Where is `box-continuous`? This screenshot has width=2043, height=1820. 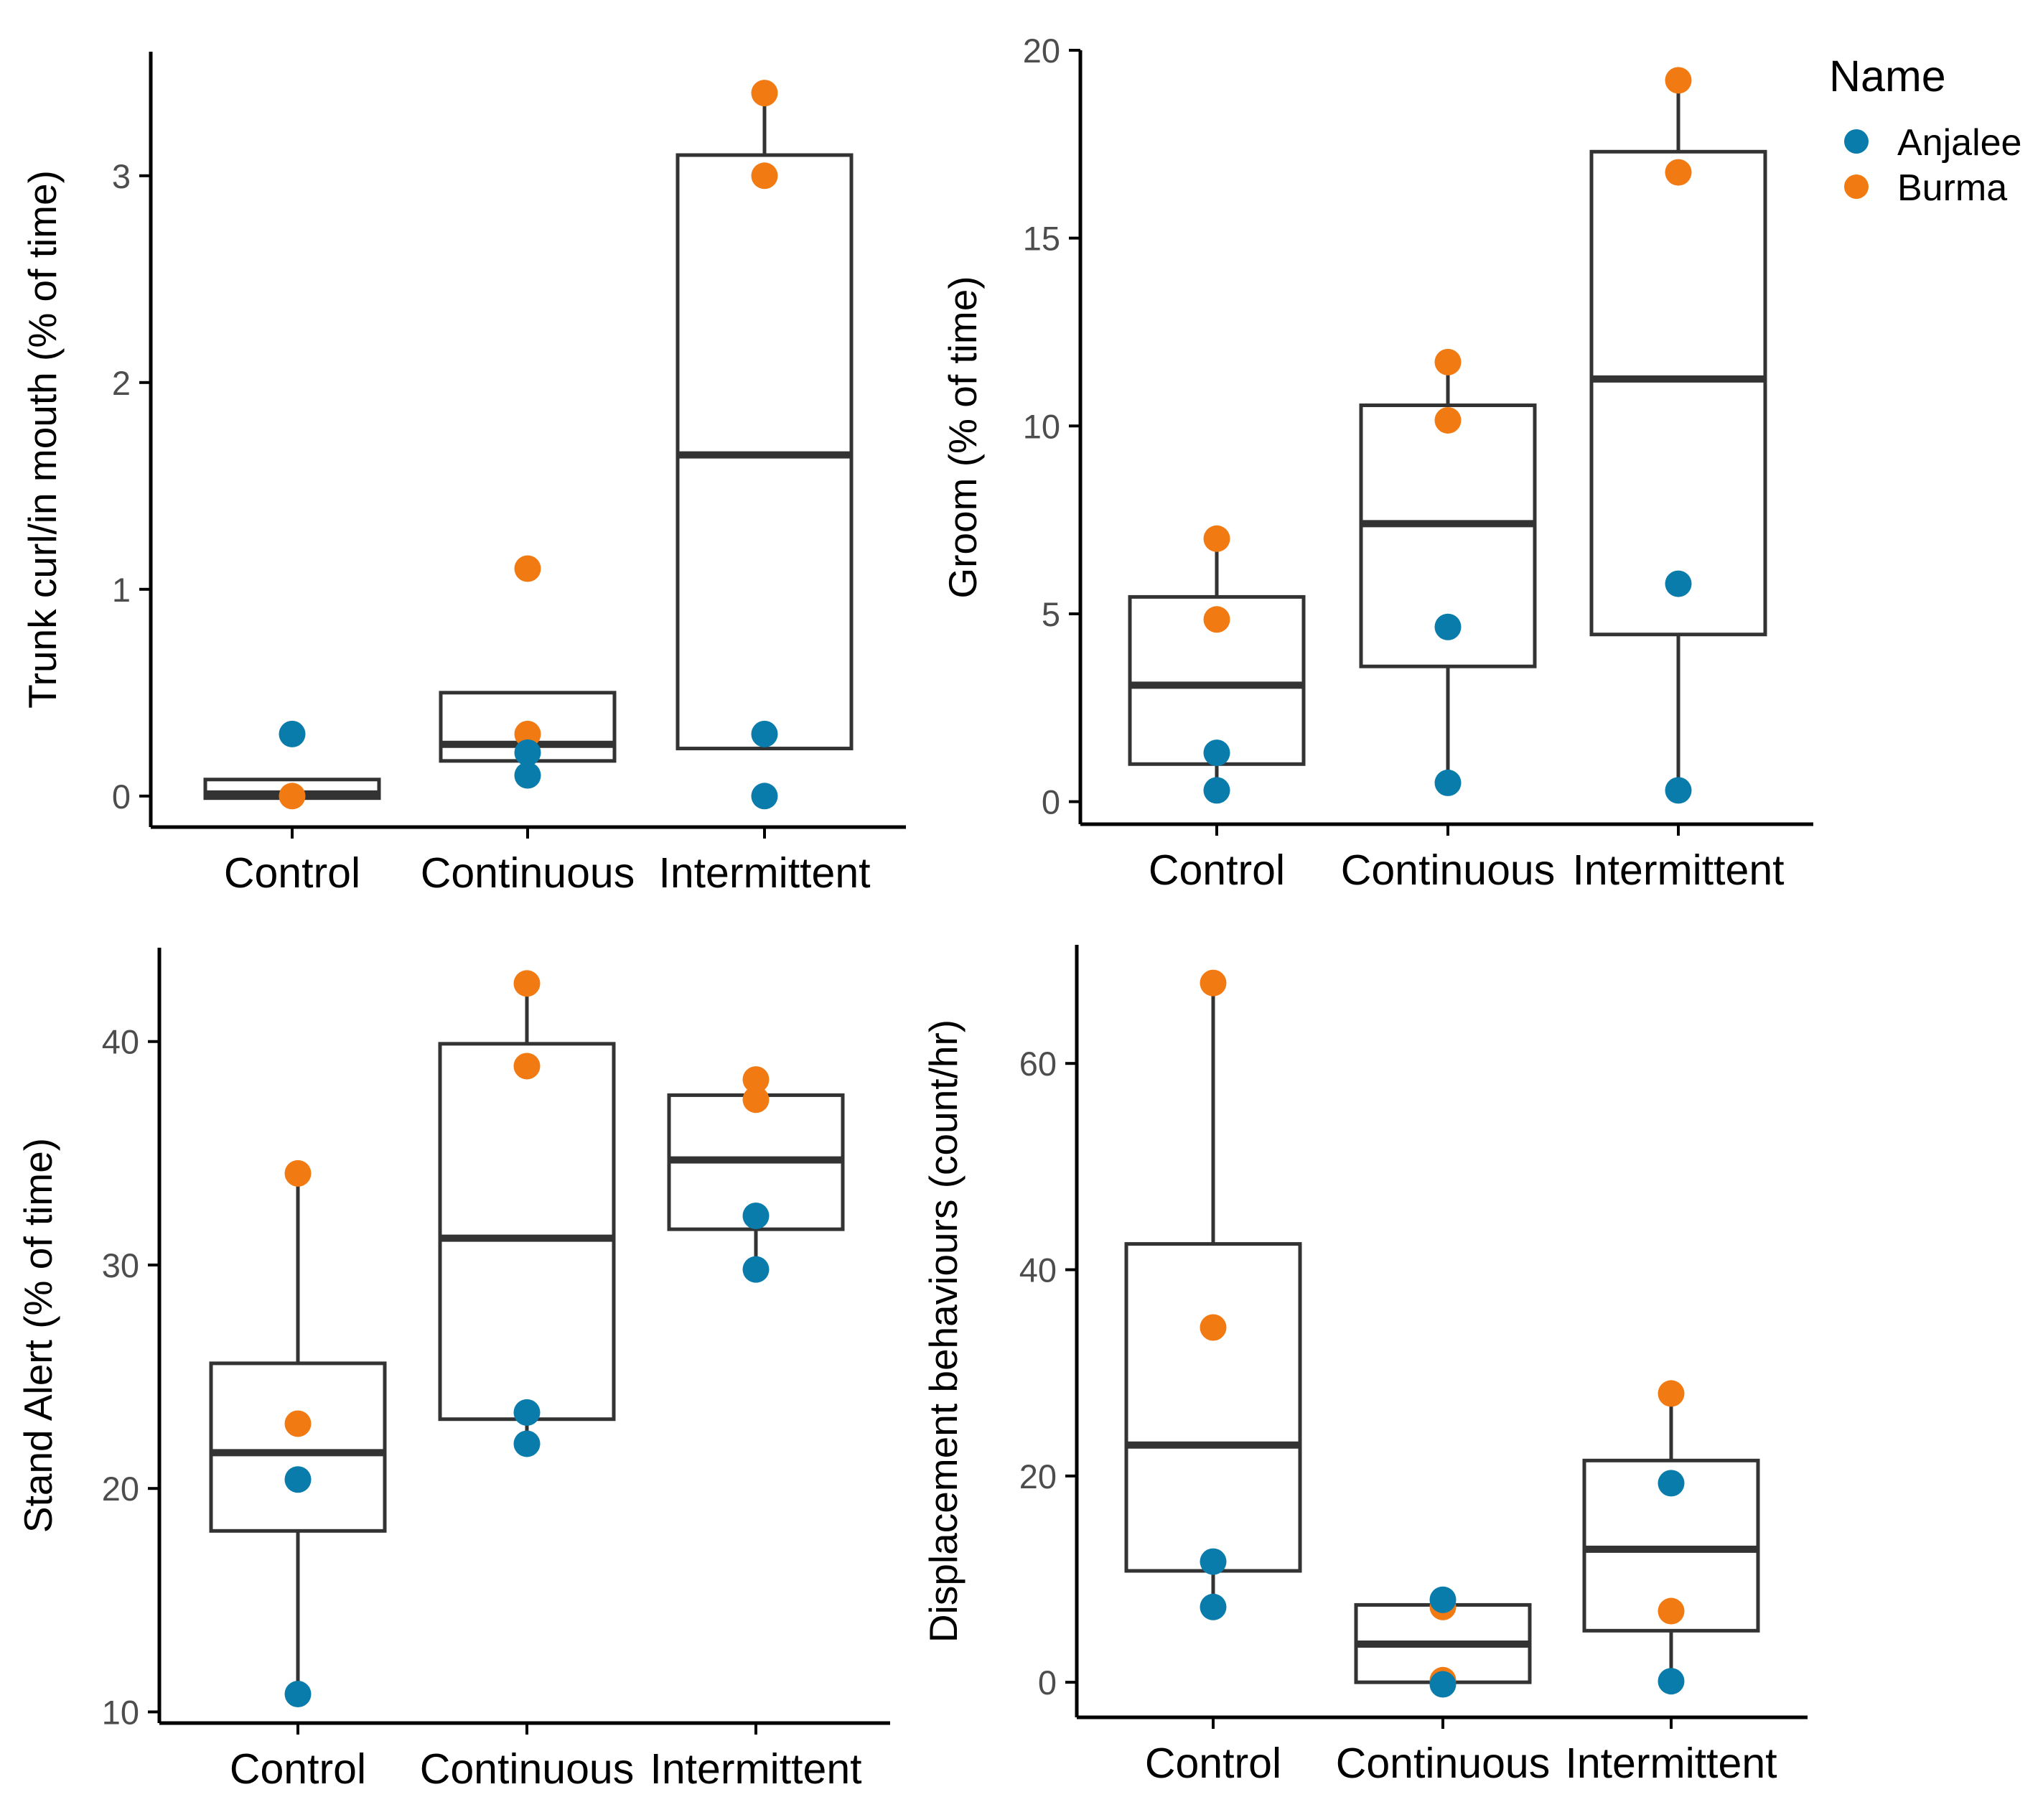
box-continuous is located at coordinates (527, 1213).